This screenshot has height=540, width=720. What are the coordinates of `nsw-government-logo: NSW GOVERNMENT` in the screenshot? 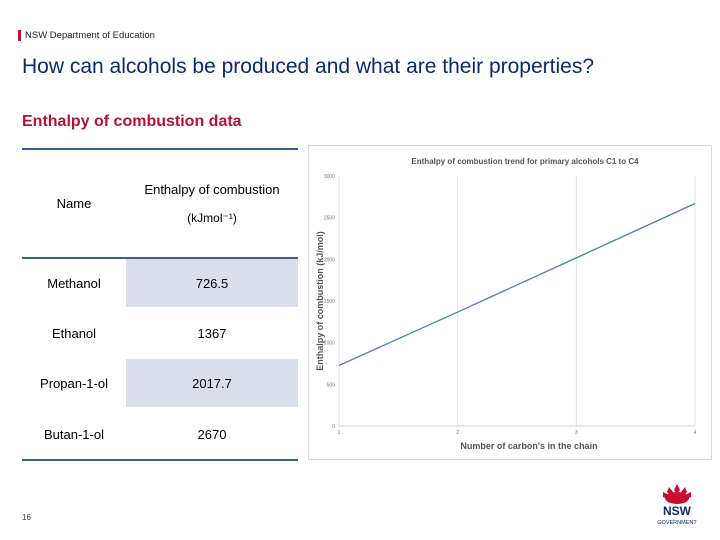 It's located at (677, 505).